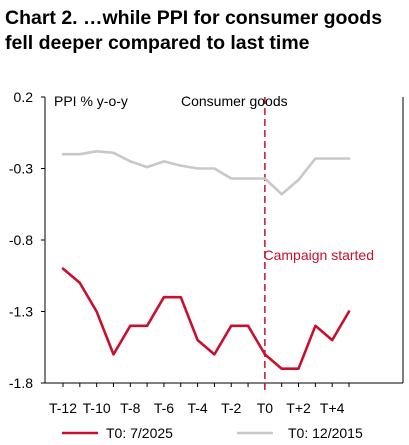 This screenshot has height=445, width=409. What do you see at coordinates (234, 101) in the screenshot?
I see `chart-subtitle: Consumer goods` at bounding box center [234, 101].